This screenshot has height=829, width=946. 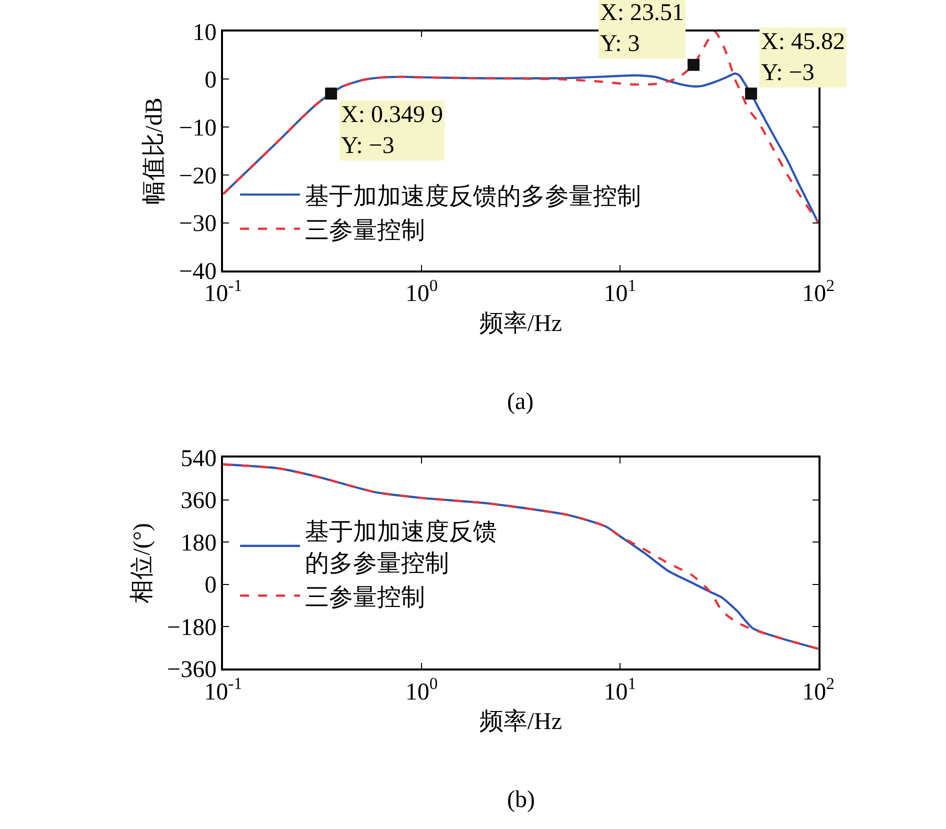 I want to click on y-tick-label: 360, so click(x=198, y=501).